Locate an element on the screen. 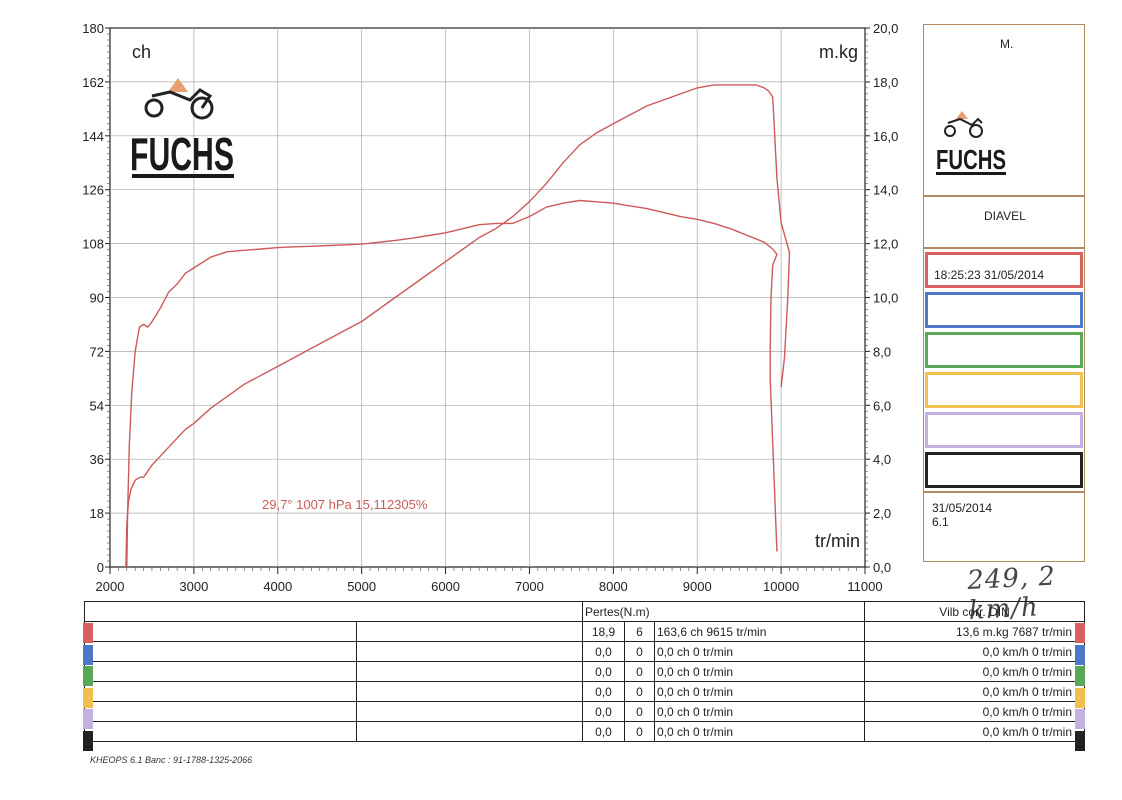 The image size is (1122, 800). x-tick-label: 8000 is located at coordinates (613, 586).